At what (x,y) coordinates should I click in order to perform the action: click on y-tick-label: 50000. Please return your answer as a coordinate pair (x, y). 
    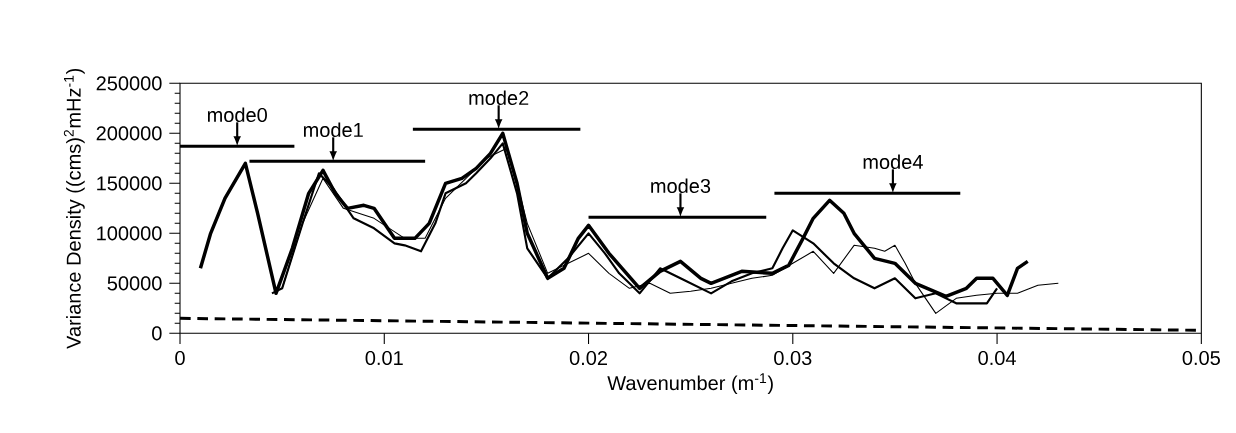
    Looking at the image, I should click on (134, 283).